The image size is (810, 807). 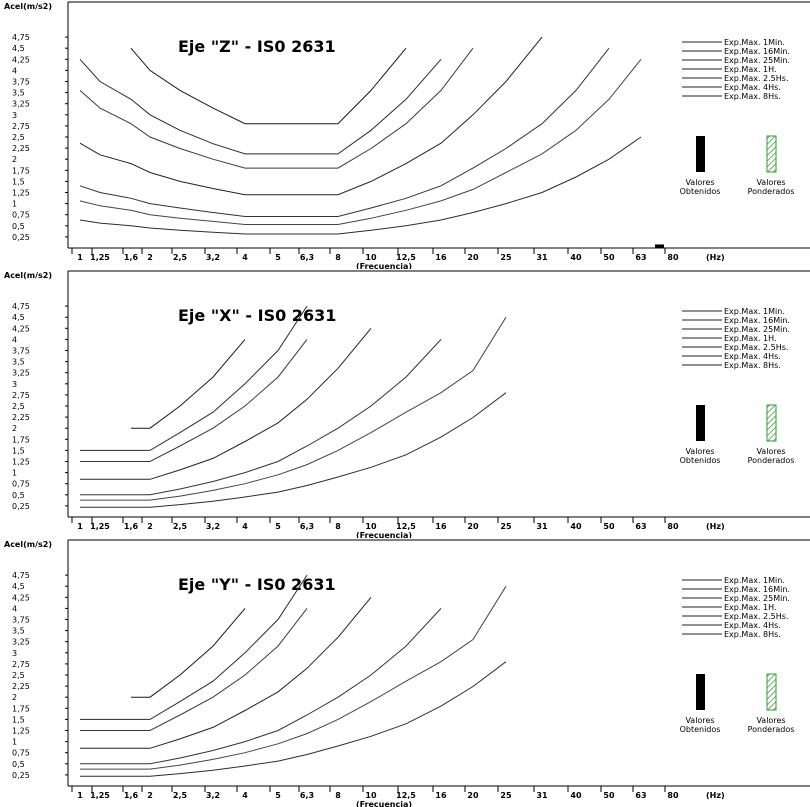 What do you see at coordinates (406, 795) in the screenshot?
I see `x-tick-label: 12,5` at bounding box center [406, 795].